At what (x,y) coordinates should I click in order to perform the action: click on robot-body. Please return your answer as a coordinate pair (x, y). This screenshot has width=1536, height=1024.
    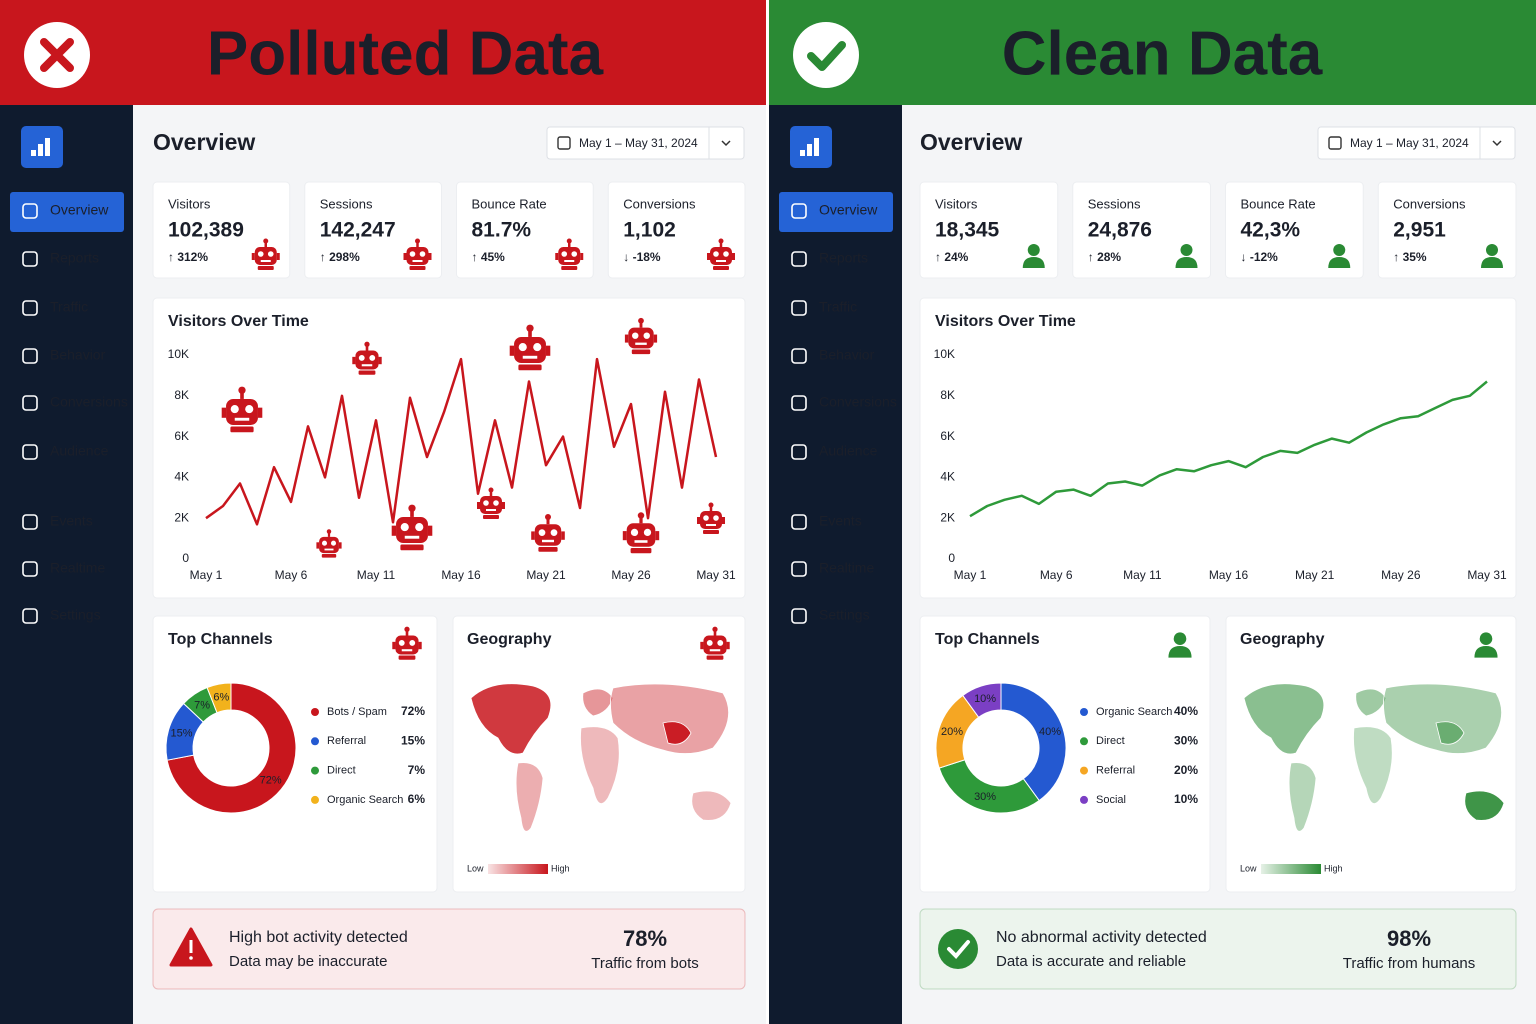
    Looking at the image, I should click on (329, 556).